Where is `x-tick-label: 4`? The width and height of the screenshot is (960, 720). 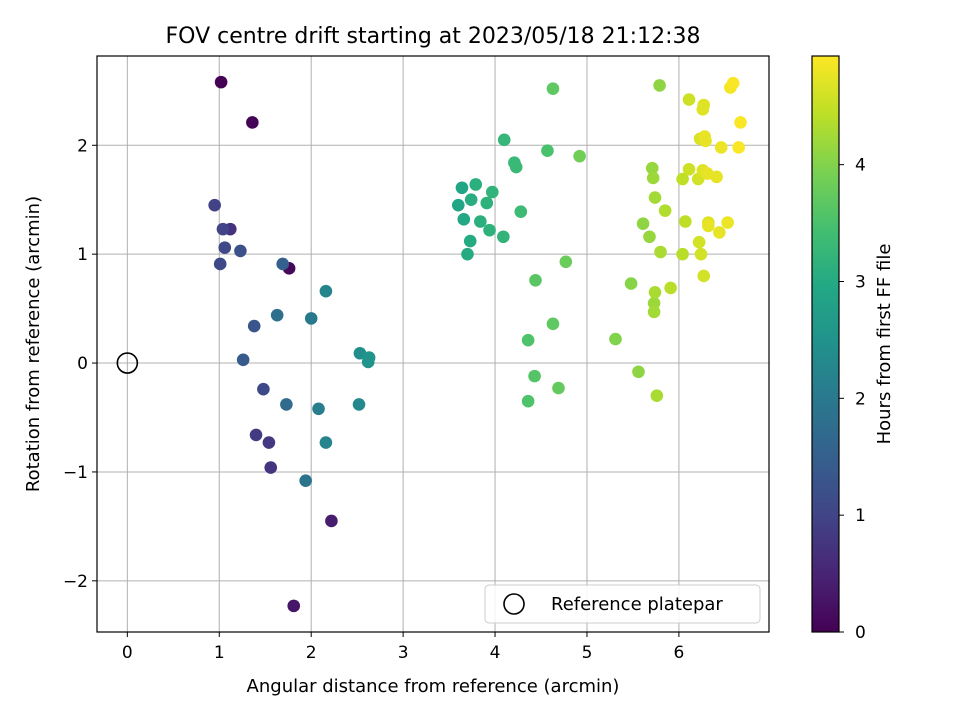
x-tick-label: 4 is located at coordinates (495, 653).